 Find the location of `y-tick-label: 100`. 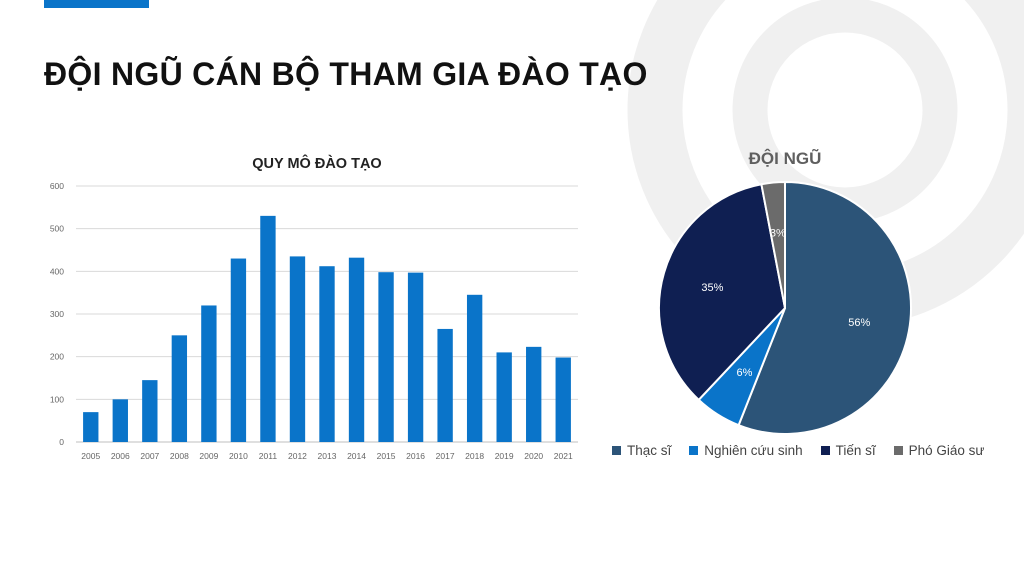

y-tick-label: 100 is located at coordinates (57, 399).